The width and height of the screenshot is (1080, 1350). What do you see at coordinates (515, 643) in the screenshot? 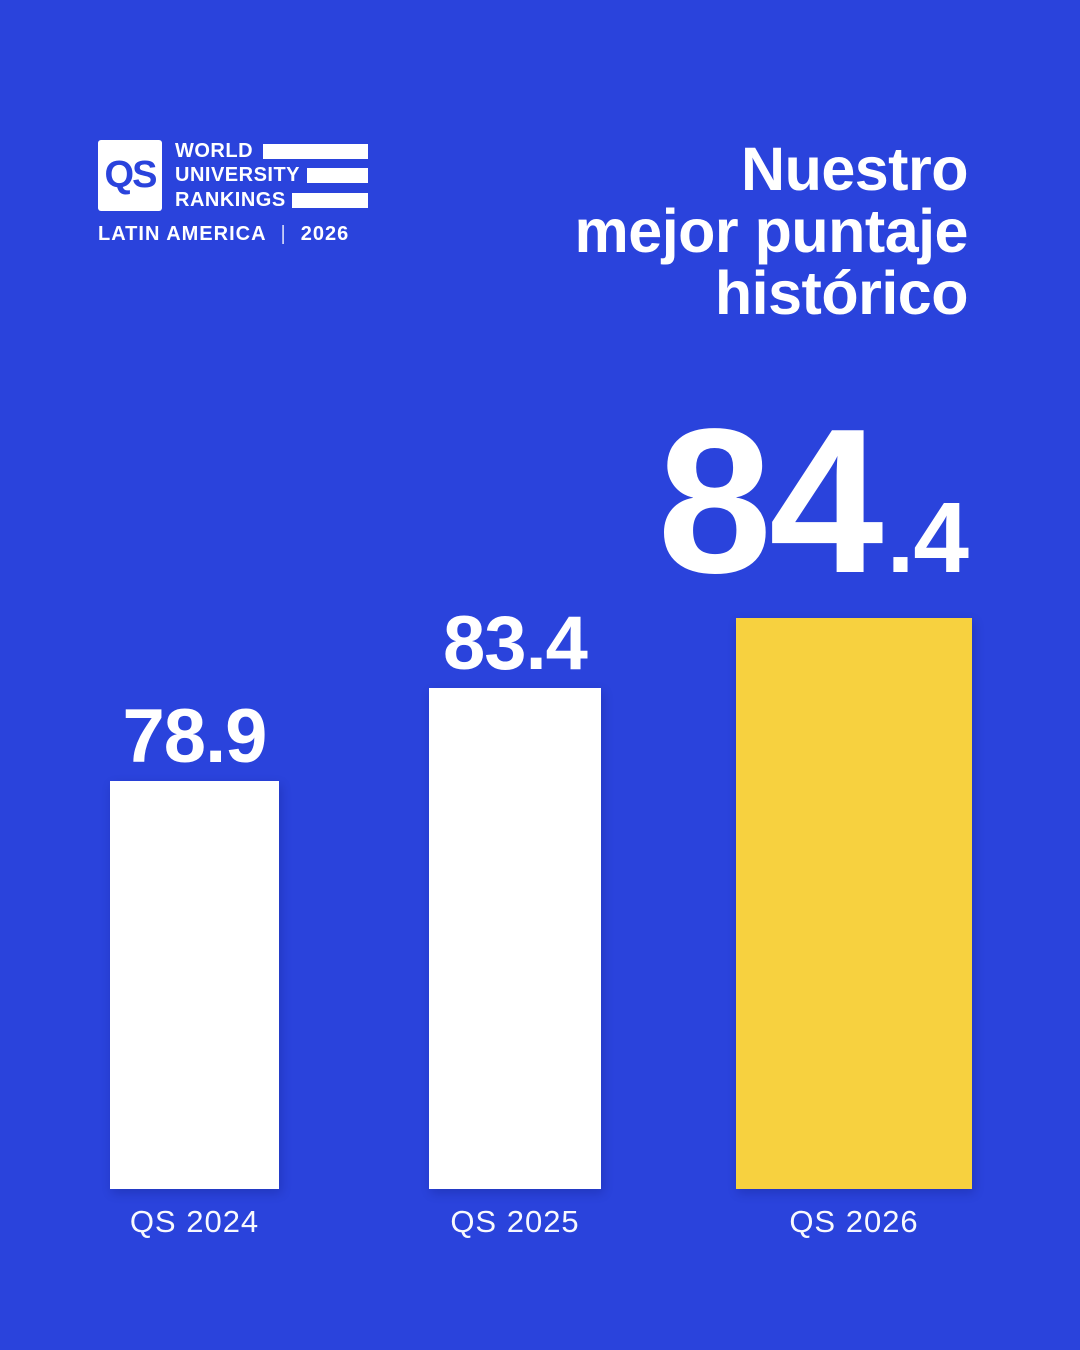
I see `bar-value-label: 83.4` at bounding box center [515, 643].